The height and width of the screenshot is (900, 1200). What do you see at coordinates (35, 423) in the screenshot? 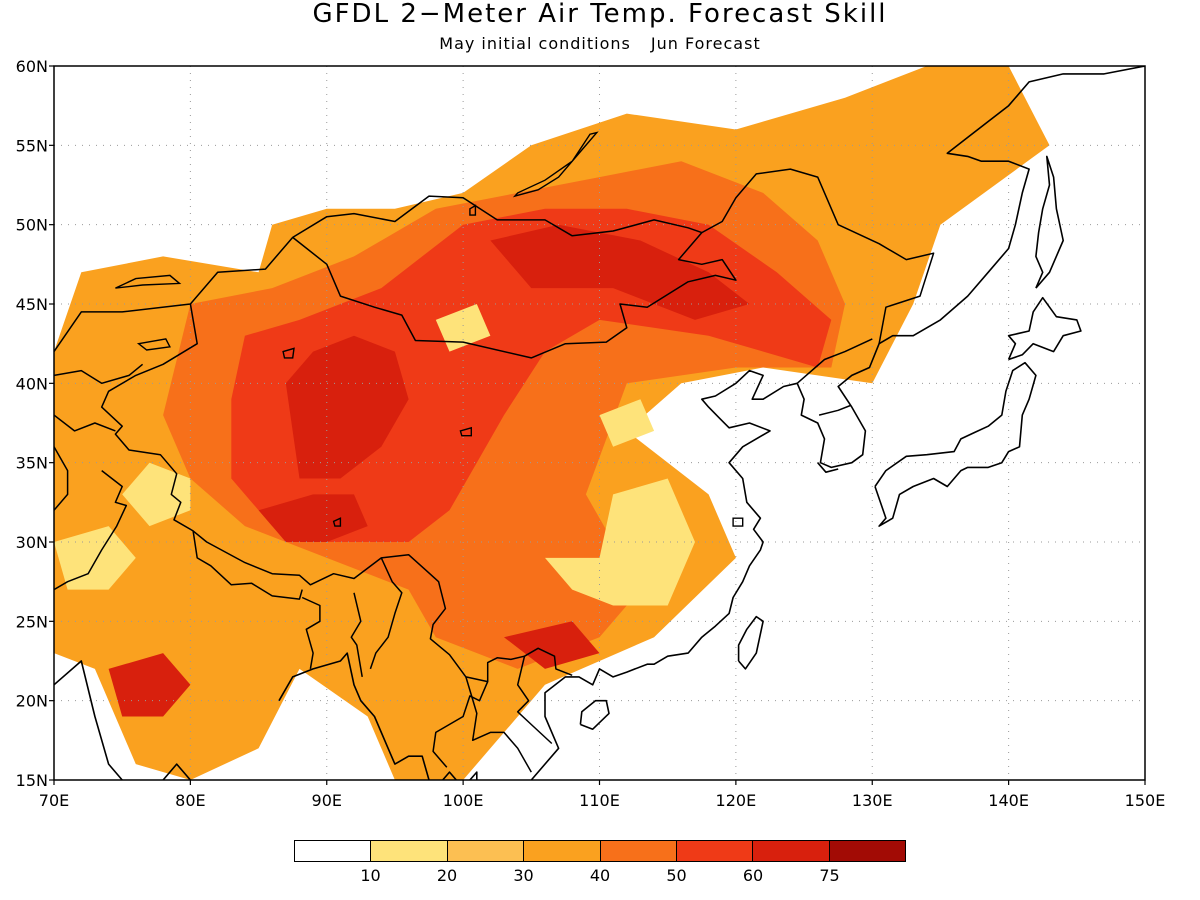
I see `latitude-axis: 15N 20N 25N 30N 35N 40N 45N 50N 55N 60N` at bounding box center [35, 423].